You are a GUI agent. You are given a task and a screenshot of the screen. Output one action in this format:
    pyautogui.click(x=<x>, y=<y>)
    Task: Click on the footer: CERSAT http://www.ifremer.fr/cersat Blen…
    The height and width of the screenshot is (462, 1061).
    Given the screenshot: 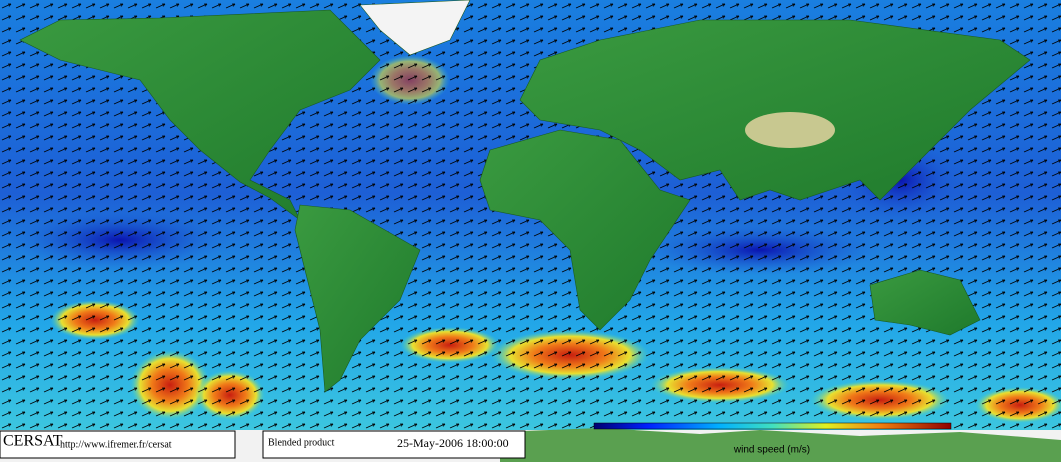 What is the action you would take?
    pyautogui.click(x=263, y=444)
    